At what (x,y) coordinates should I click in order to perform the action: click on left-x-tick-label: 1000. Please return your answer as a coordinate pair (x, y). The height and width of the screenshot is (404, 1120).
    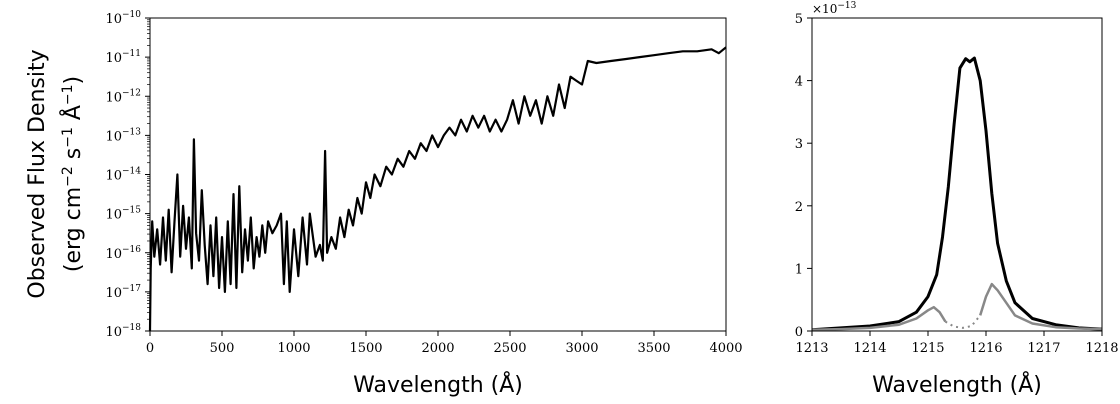
    Looking at the image, I should click on (293, 348).